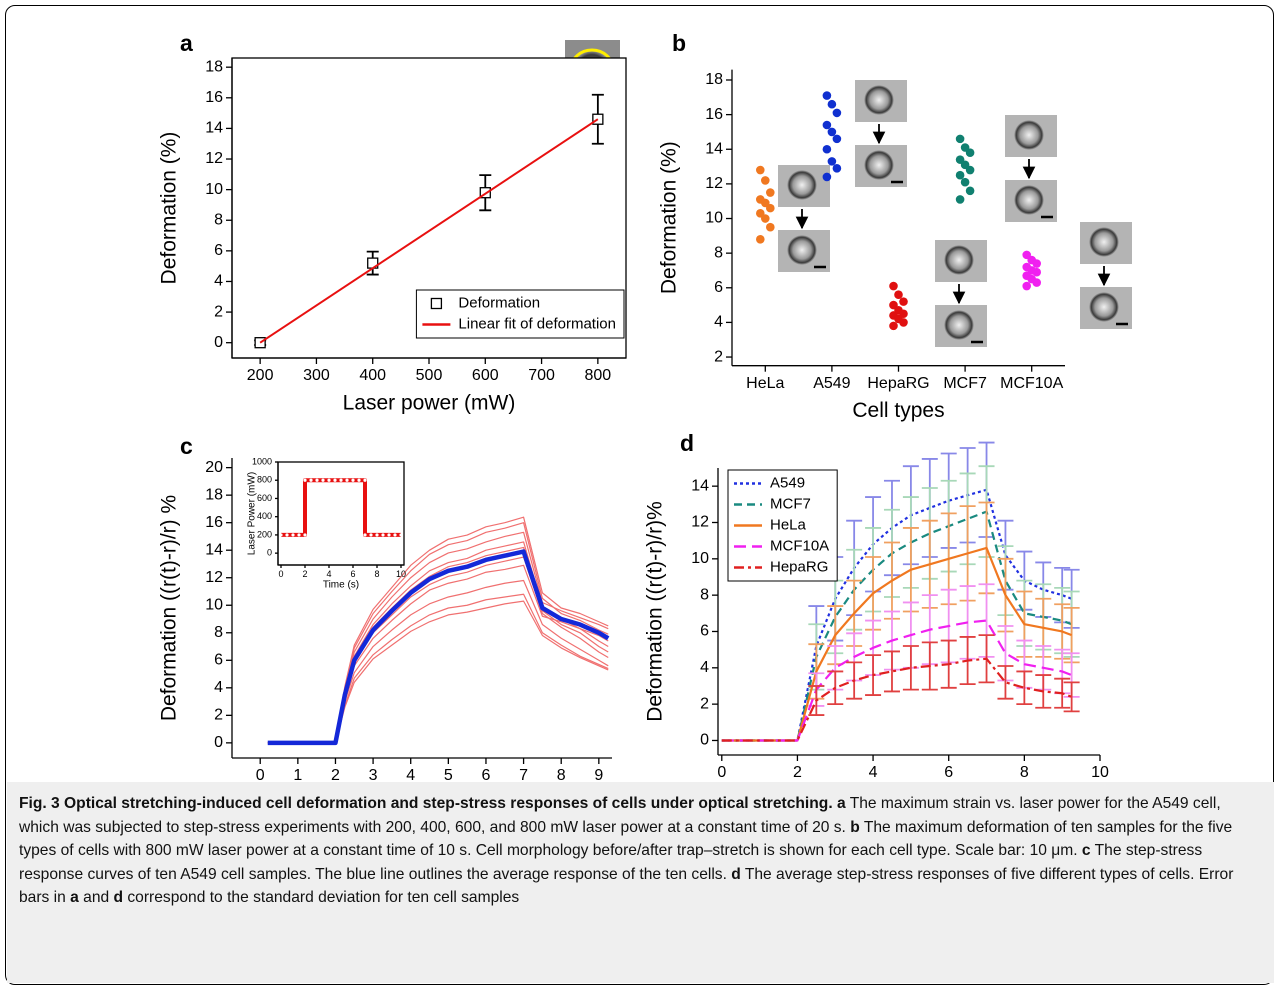 Image resolution: width=1282 pixels, height=993 pixels. I want to click on x-tick-label: 9, so click(598, 773).